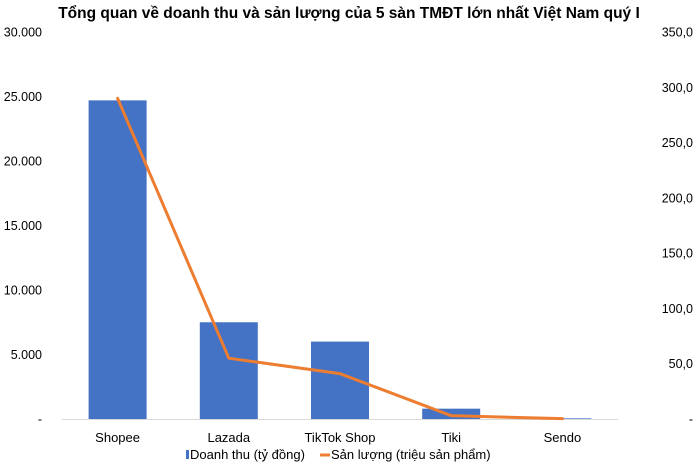 This screenshot has height=465, width=700. Describe the element at coordinates (40, 420) in the screenshot. I see `left-axis-tick-label: -` at that location.